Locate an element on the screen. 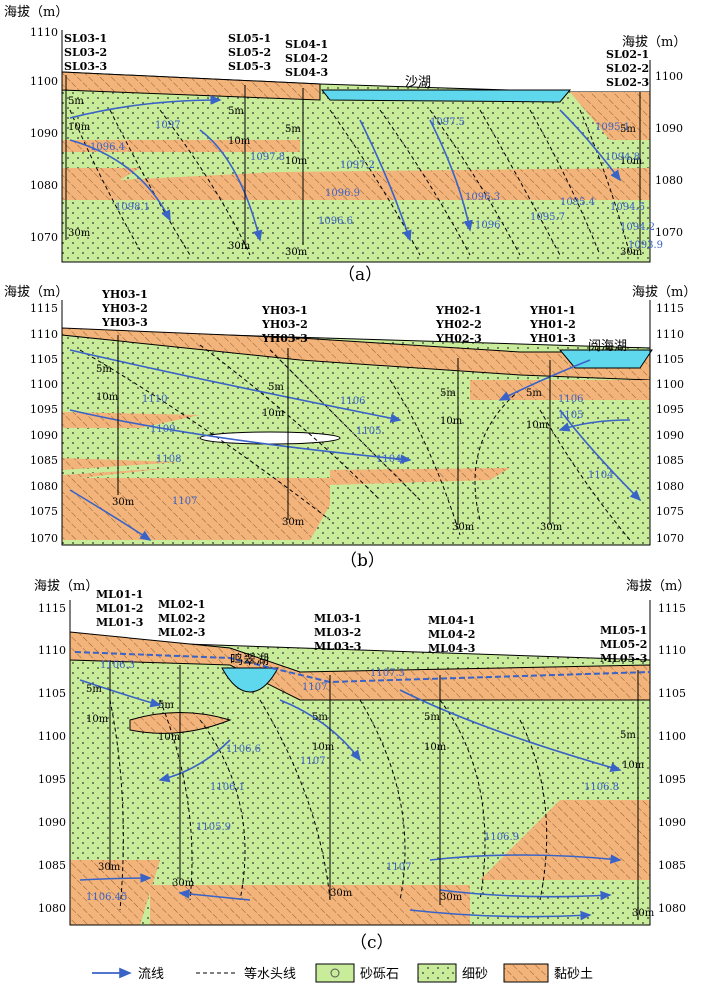 This screenshot has height=1000, width=727. panel-c-tick-right: 1115 is located at coordinates (672, 608).